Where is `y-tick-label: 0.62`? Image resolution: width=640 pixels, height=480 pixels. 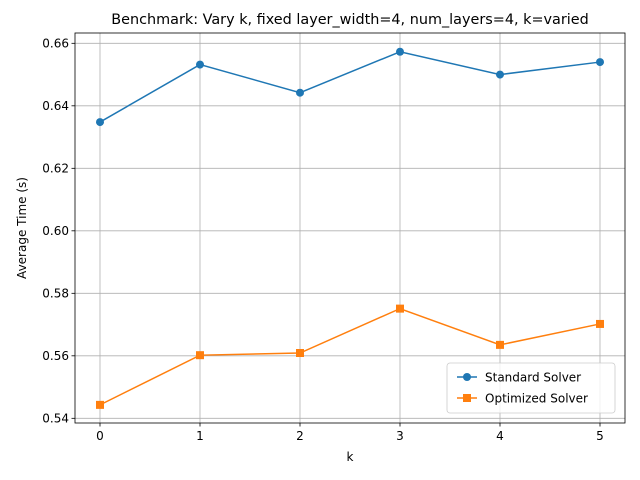
y-tick-label: 0.62 is located at coordinates (55, 169).